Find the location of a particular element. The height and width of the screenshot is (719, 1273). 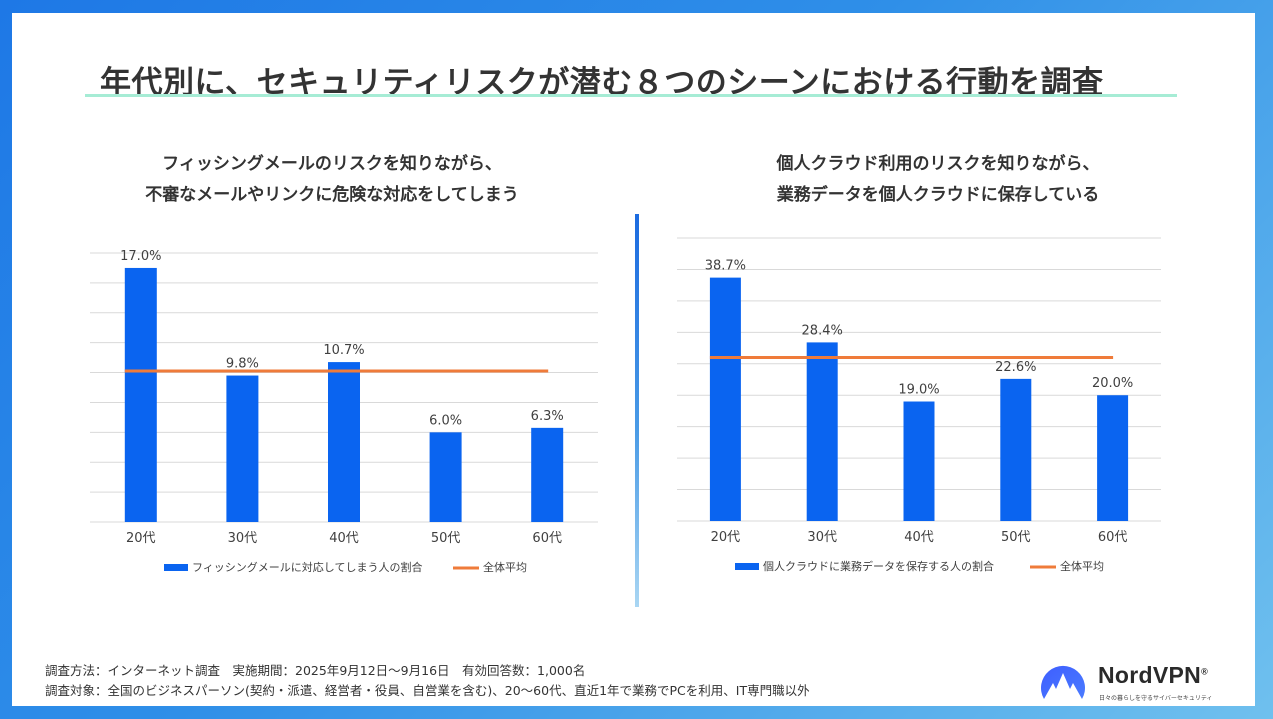

left-chart-title-line2: 不審なメールやリンクに危険な対応をしてしまう is located at coordinates (332, 195).